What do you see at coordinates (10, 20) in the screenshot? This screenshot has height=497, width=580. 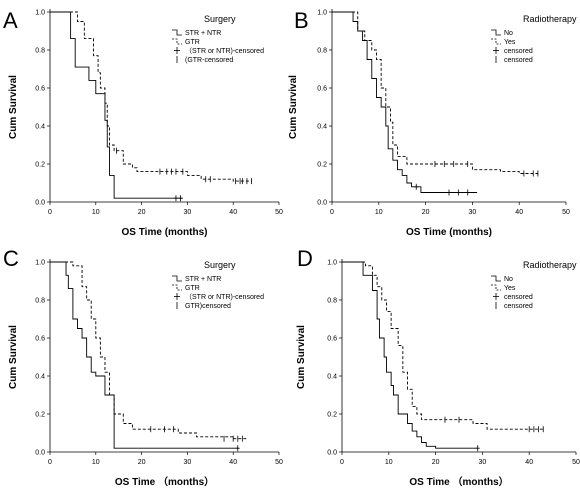 I see `panel-label: A` at bounding box center [10, 20].